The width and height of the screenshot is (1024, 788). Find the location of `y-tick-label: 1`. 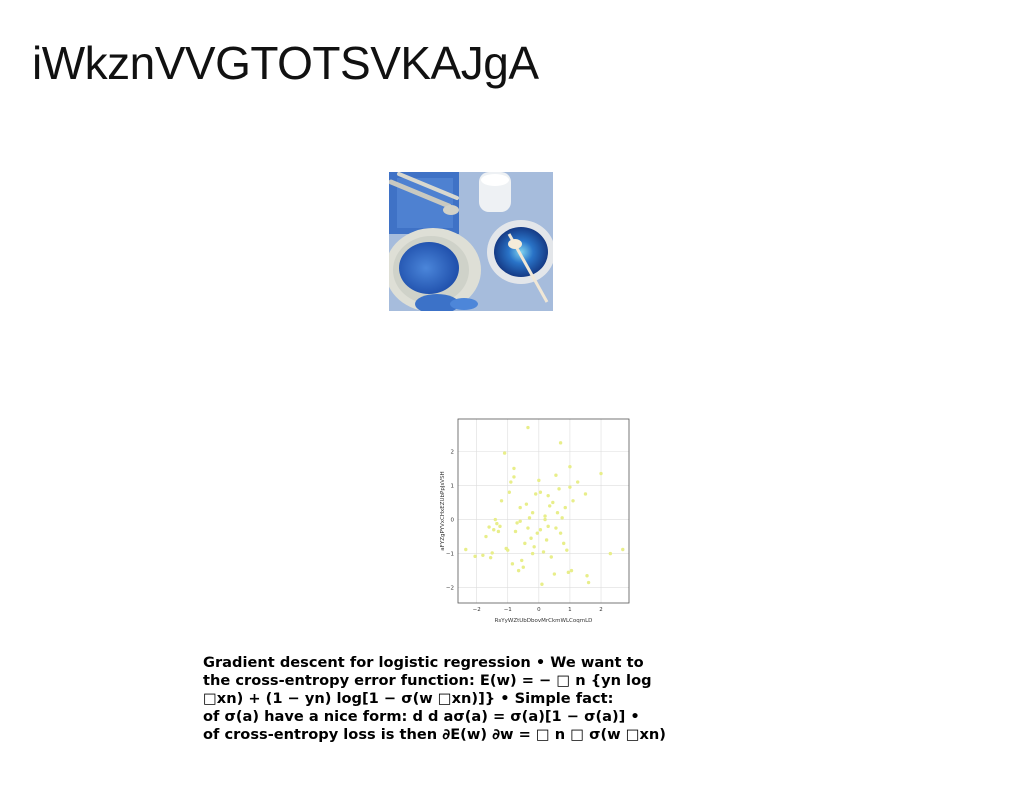

y-tick-label: 1 is located at coordinates (453, 486).